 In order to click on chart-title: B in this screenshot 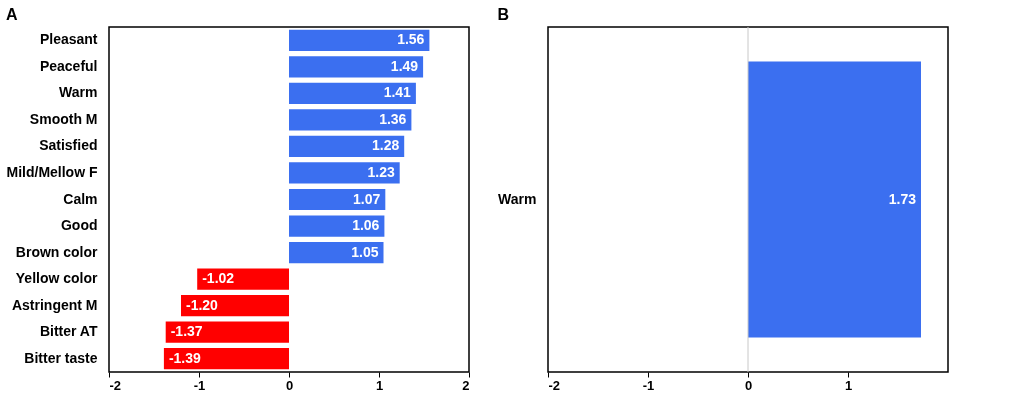, I will do `click(503, 14)`.